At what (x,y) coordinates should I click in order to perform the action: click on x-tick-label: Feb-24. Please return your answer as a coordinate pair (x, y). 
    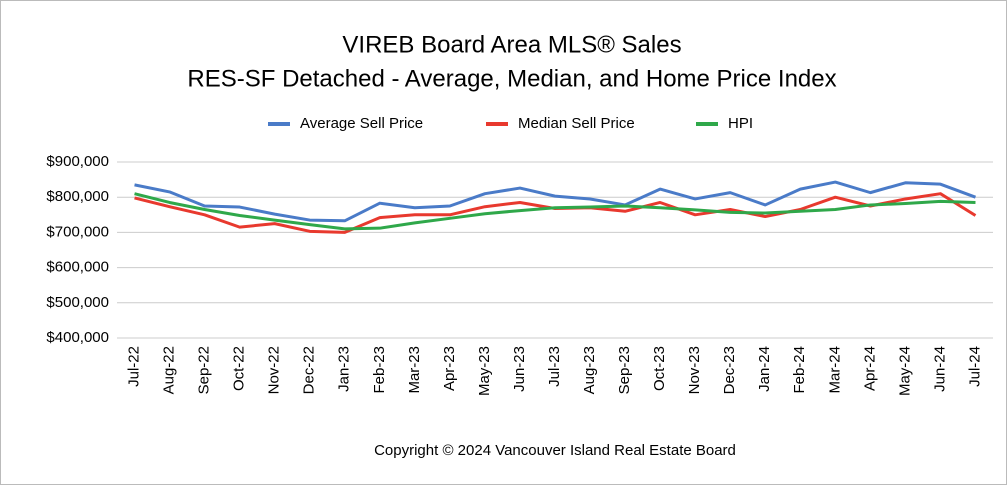
    Looking at the image, I should click on (799, 370).